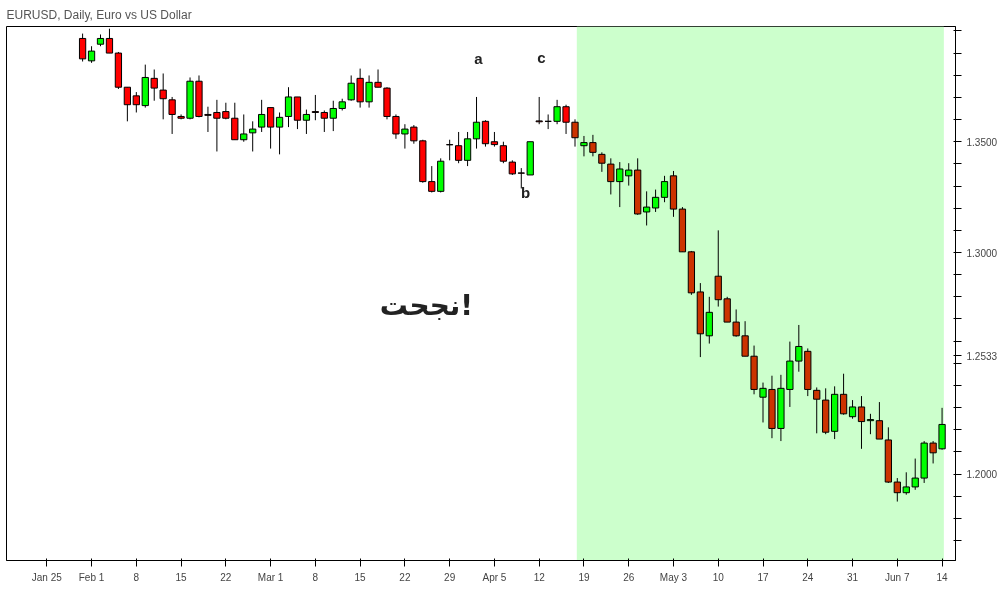 This screenshot has height=590, width=1004. I want to click on x-tick-label: Apr 5, so click(494, 577).